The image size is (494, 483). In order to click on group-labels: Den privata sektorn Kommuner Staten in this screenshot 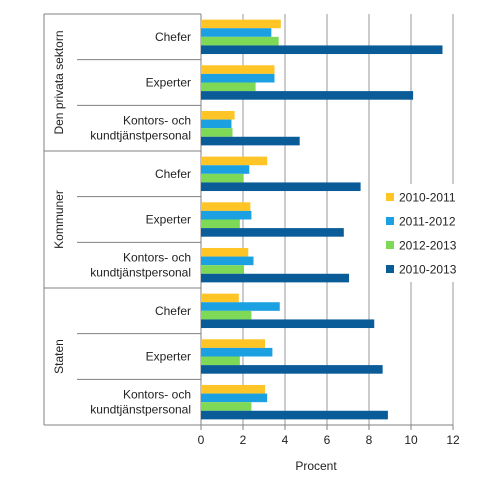, I will do `click(59, 201)`.